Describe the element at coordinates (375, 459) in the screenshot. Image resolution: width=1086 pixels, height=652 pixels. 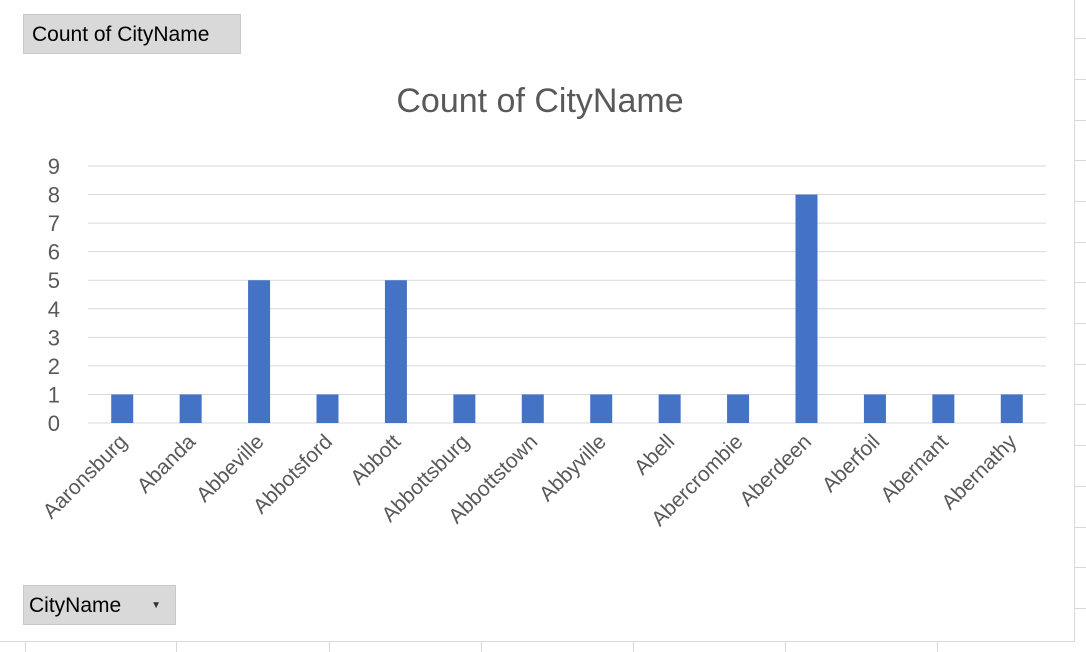
I see `x-tick-label: Abbott` at that location.